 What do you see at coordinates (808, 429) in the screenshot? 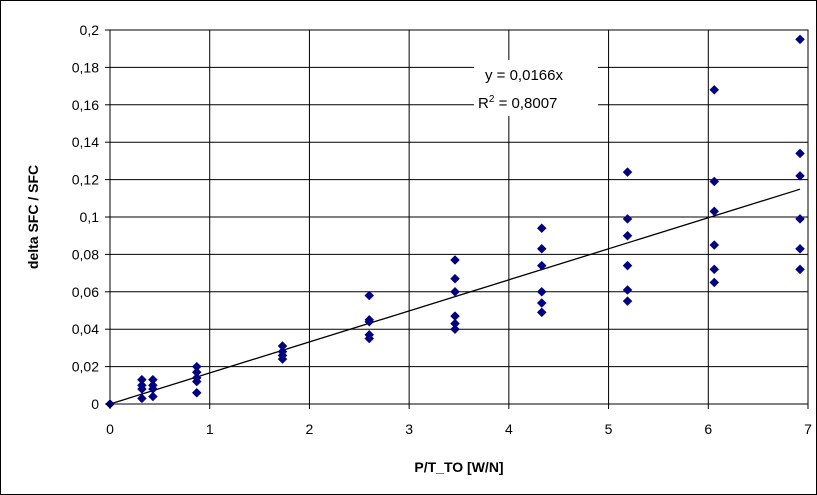
I see `x-tick-label: 7` at bounding box center [808, 429].